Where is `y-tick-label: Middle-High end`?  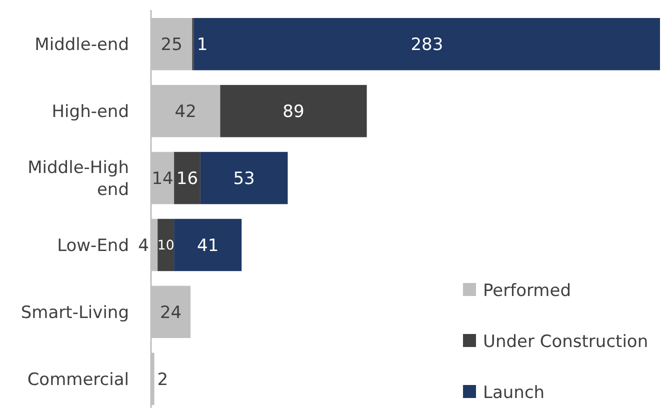 y-tick-label: Middle-High end is located at coordinates (78, 179).